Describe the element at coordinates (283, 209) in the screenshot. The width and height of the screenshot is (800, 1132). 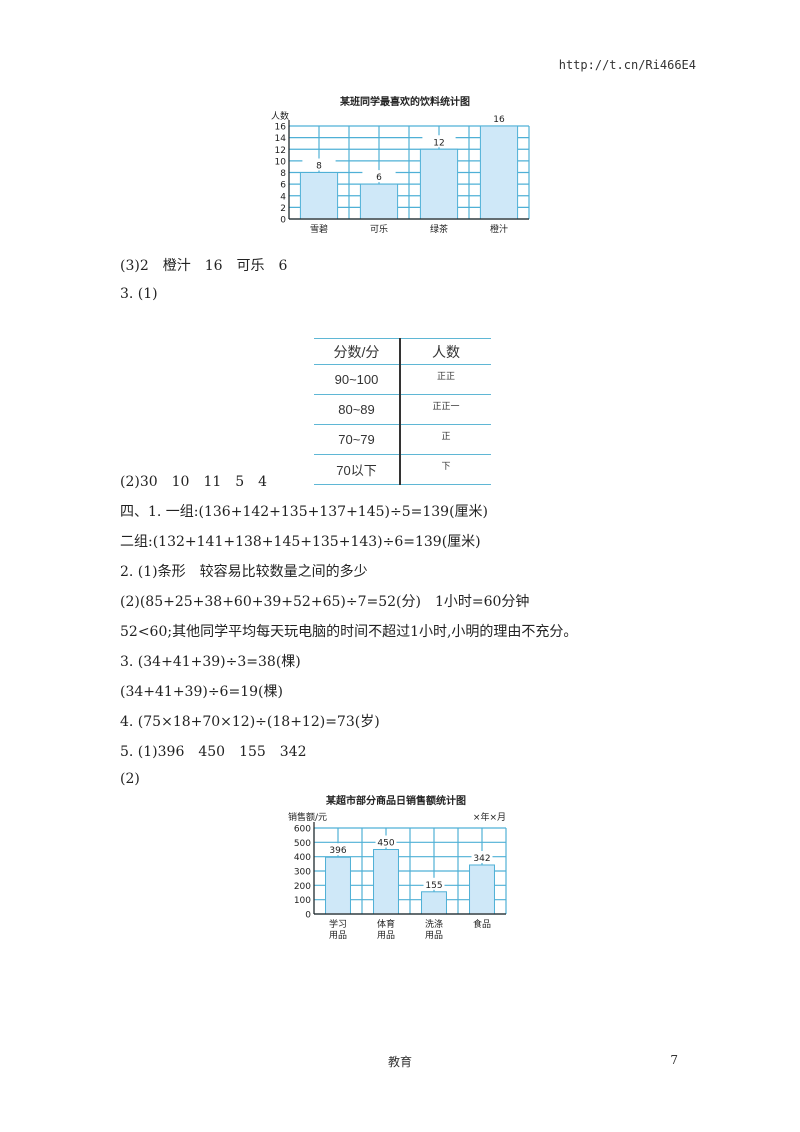
I see `y-tick-label: 2` at that location.